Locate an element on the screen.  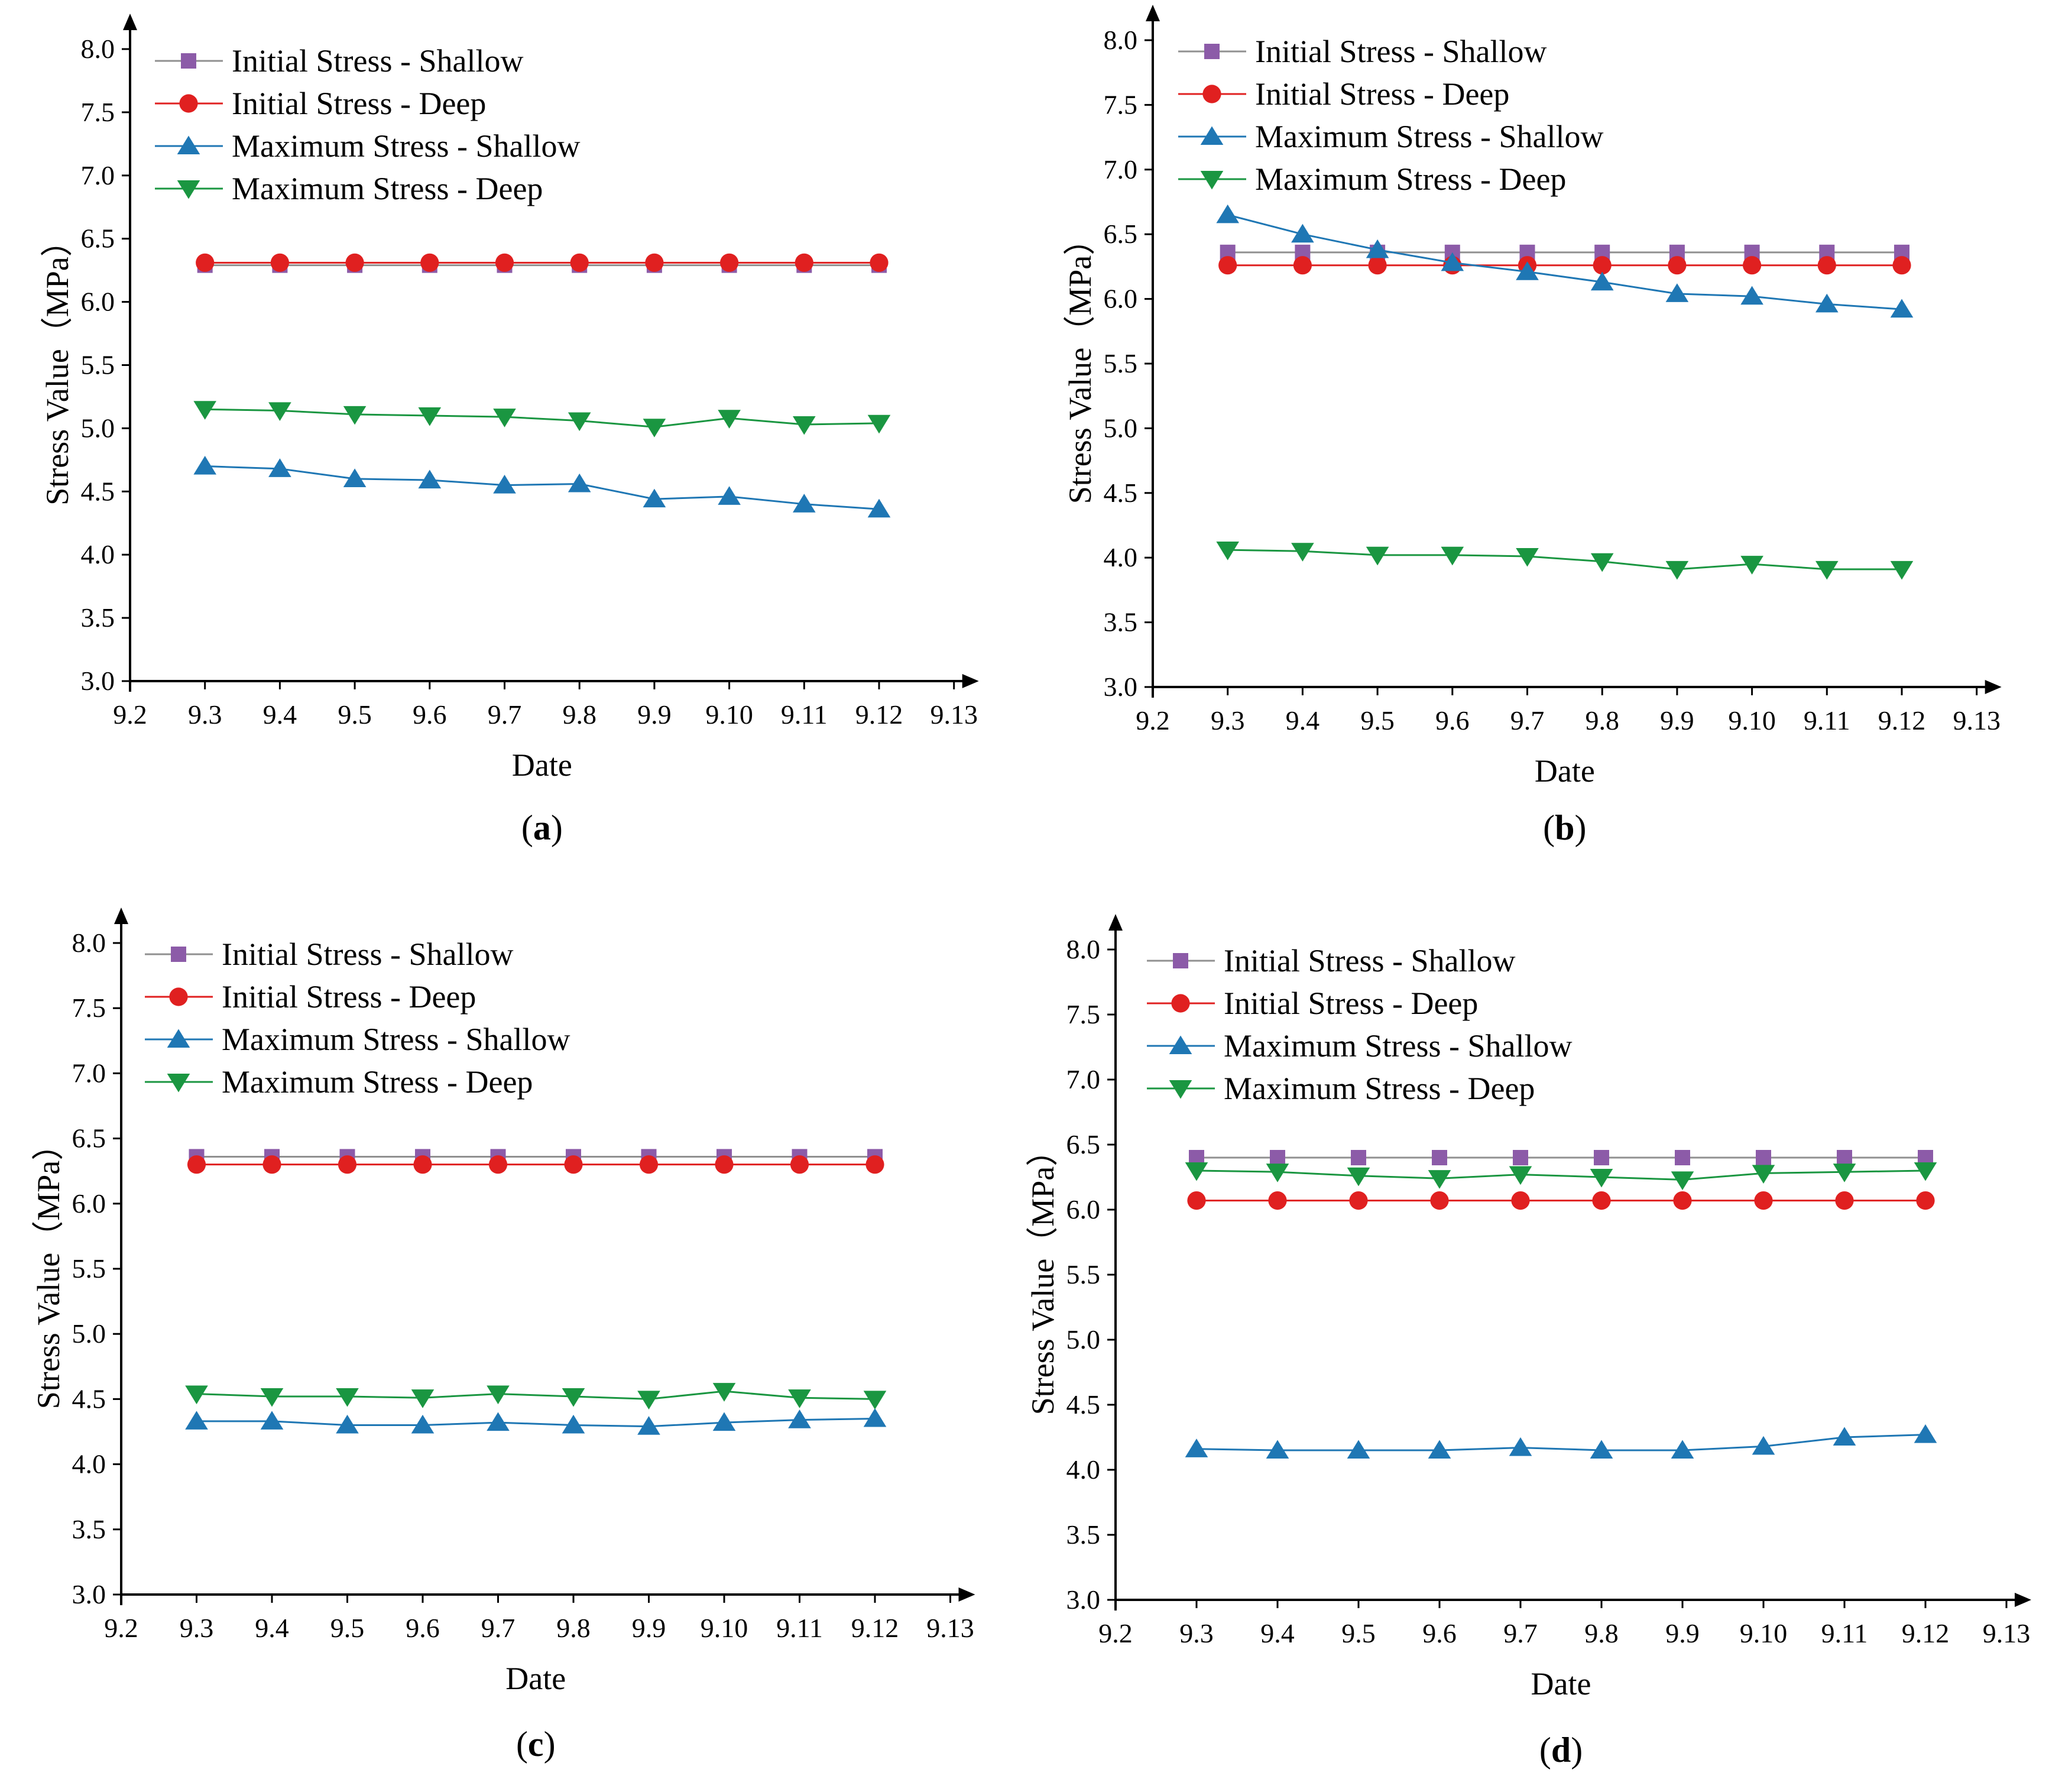
caption-letter: a is located at coordinates (542, 827).